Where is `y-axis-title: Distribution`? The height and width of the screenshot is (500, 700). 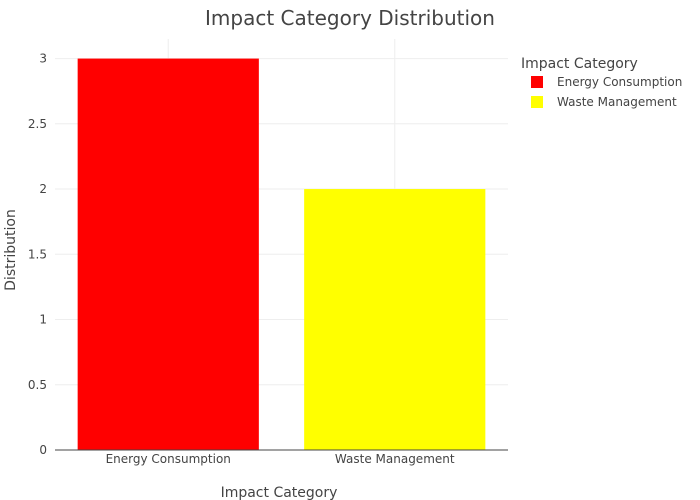
y-axis-title: Distribution is located at coordinates (11, 250).